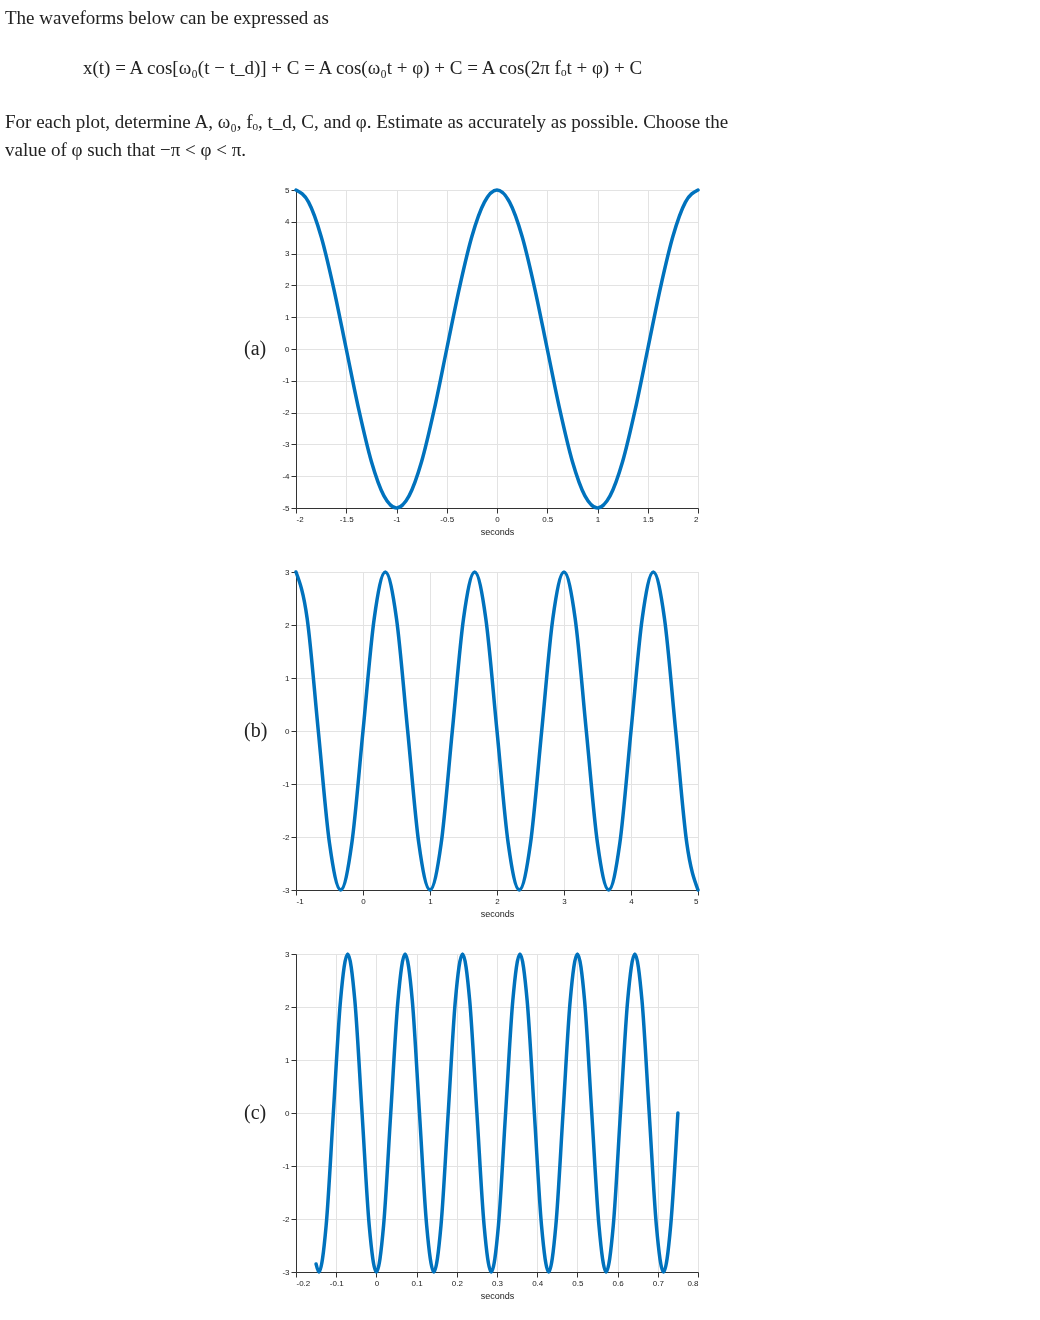  What do you see at coordinates (367, 121) in the screenshot?
I see `text: For each plot, determine A, ω₀, fₒ, t_d, C, and φ. Estimate as accurately as possible. Choose the` at bounding box center [367, 121].